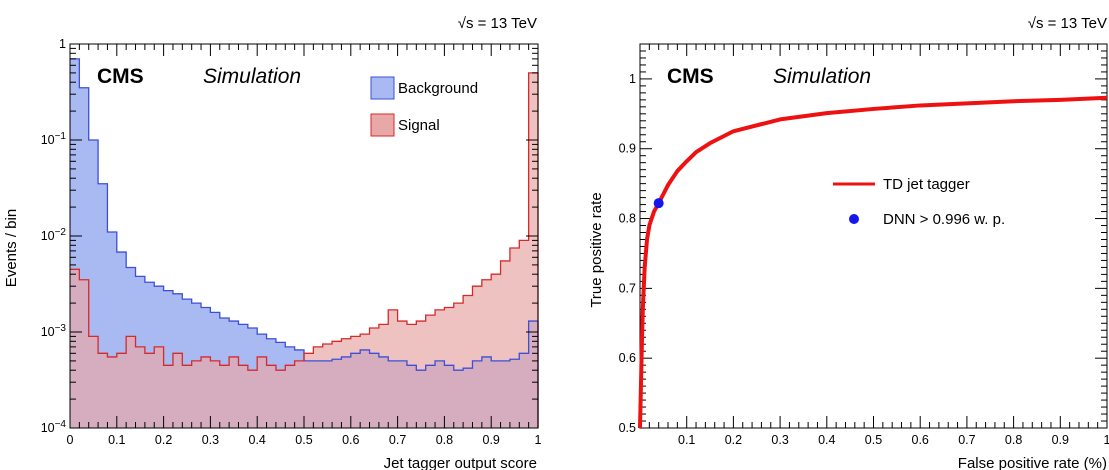 This screenshot has width=1109, height=470. I want to click on y-tick-label: 0.8, so click(627, 219).